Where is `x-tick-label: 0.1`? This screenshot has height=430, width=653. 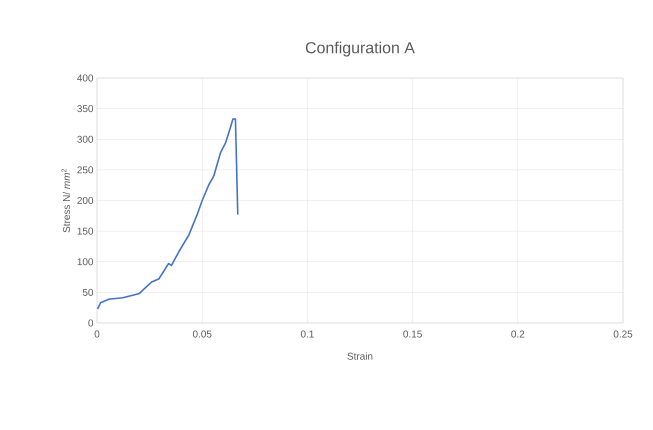 x-tick-label: 0.1 is located at coordinates (307, 334).